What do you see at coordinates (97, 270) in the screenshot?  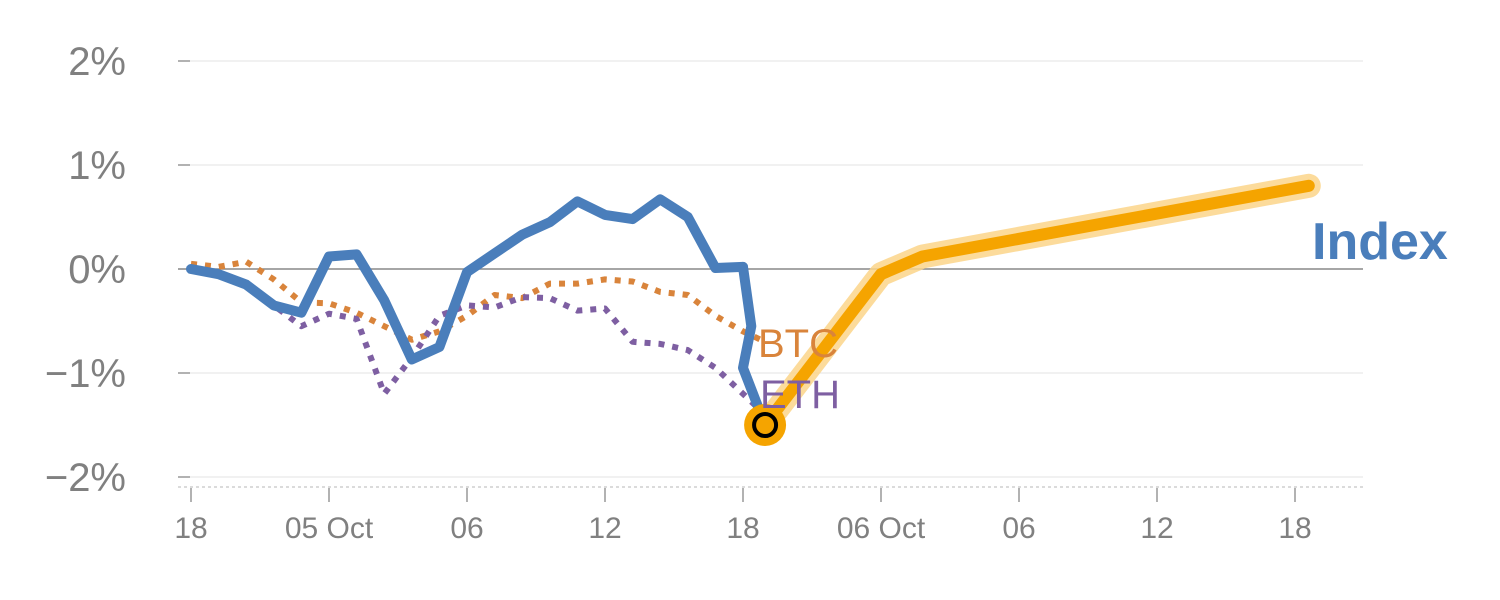 I see `y-tick-label: 0%` at bounding box center [97, 270].